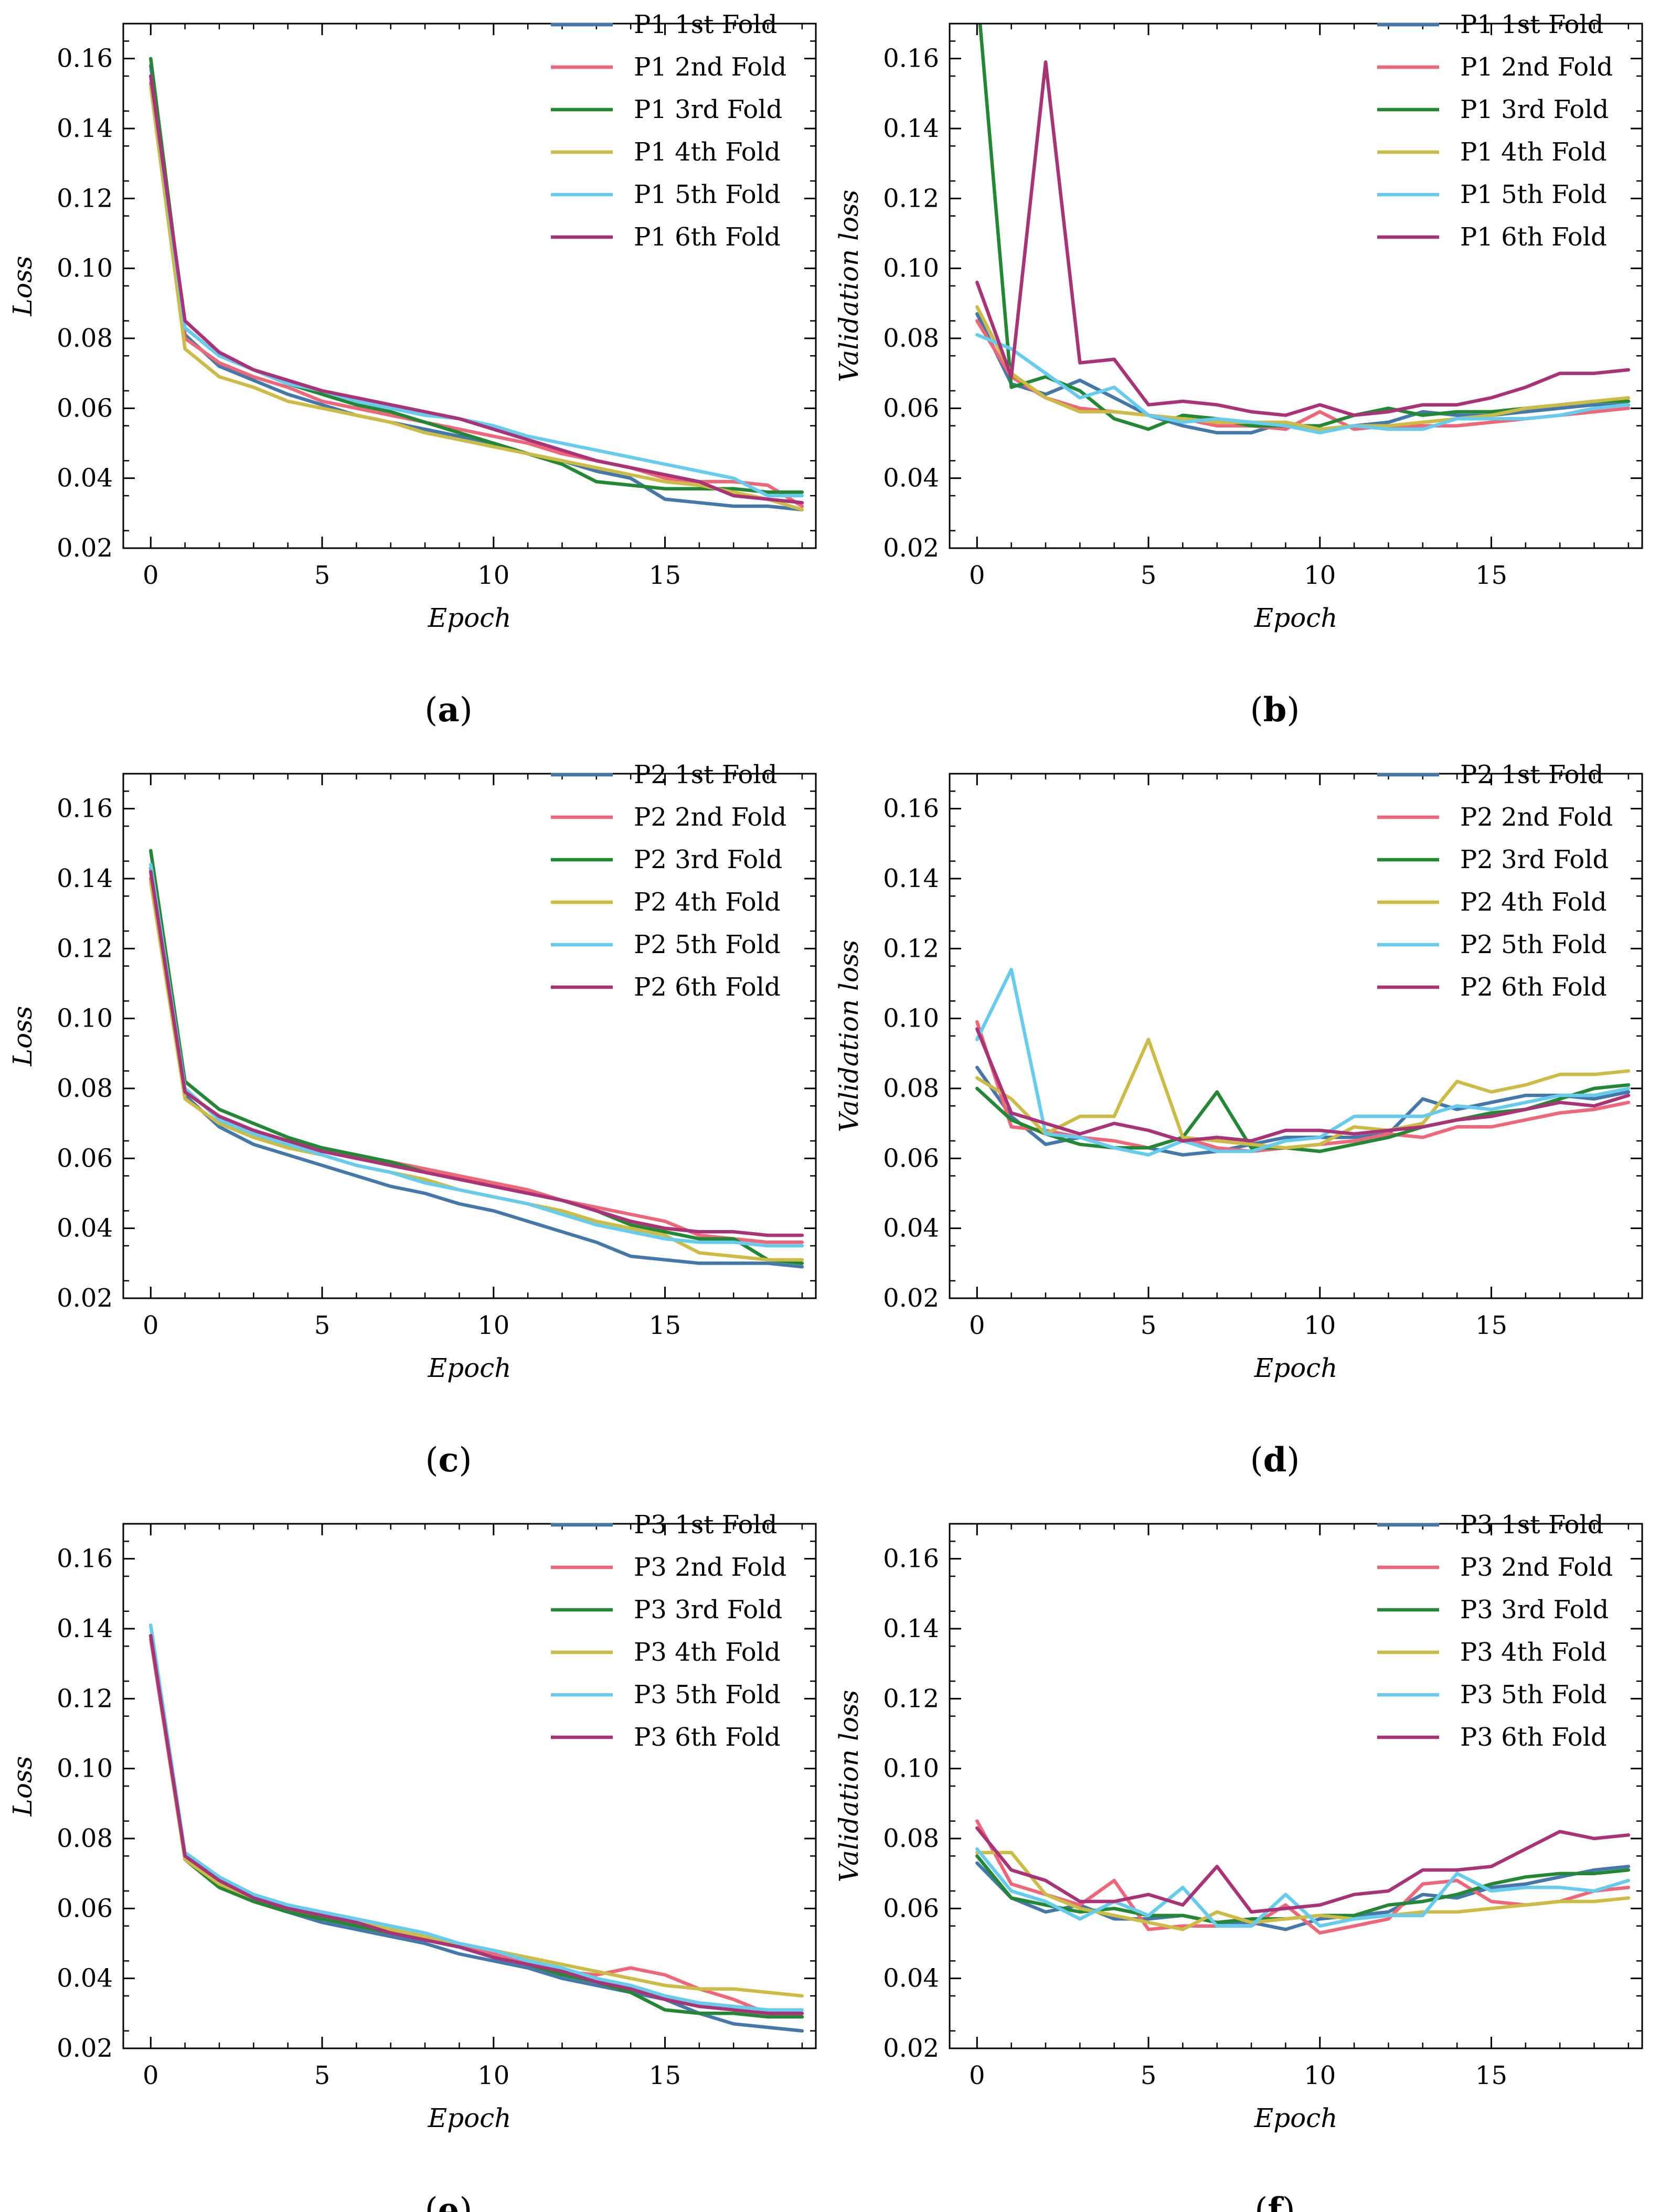  I want to click on panel-caption: (b), so click(1275, 710).